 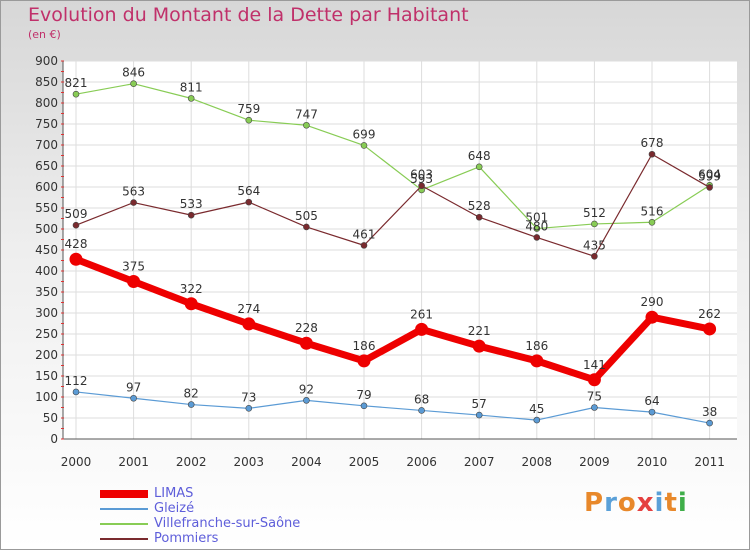 I want to click on data-label: 604, so click(x=709, y=174).